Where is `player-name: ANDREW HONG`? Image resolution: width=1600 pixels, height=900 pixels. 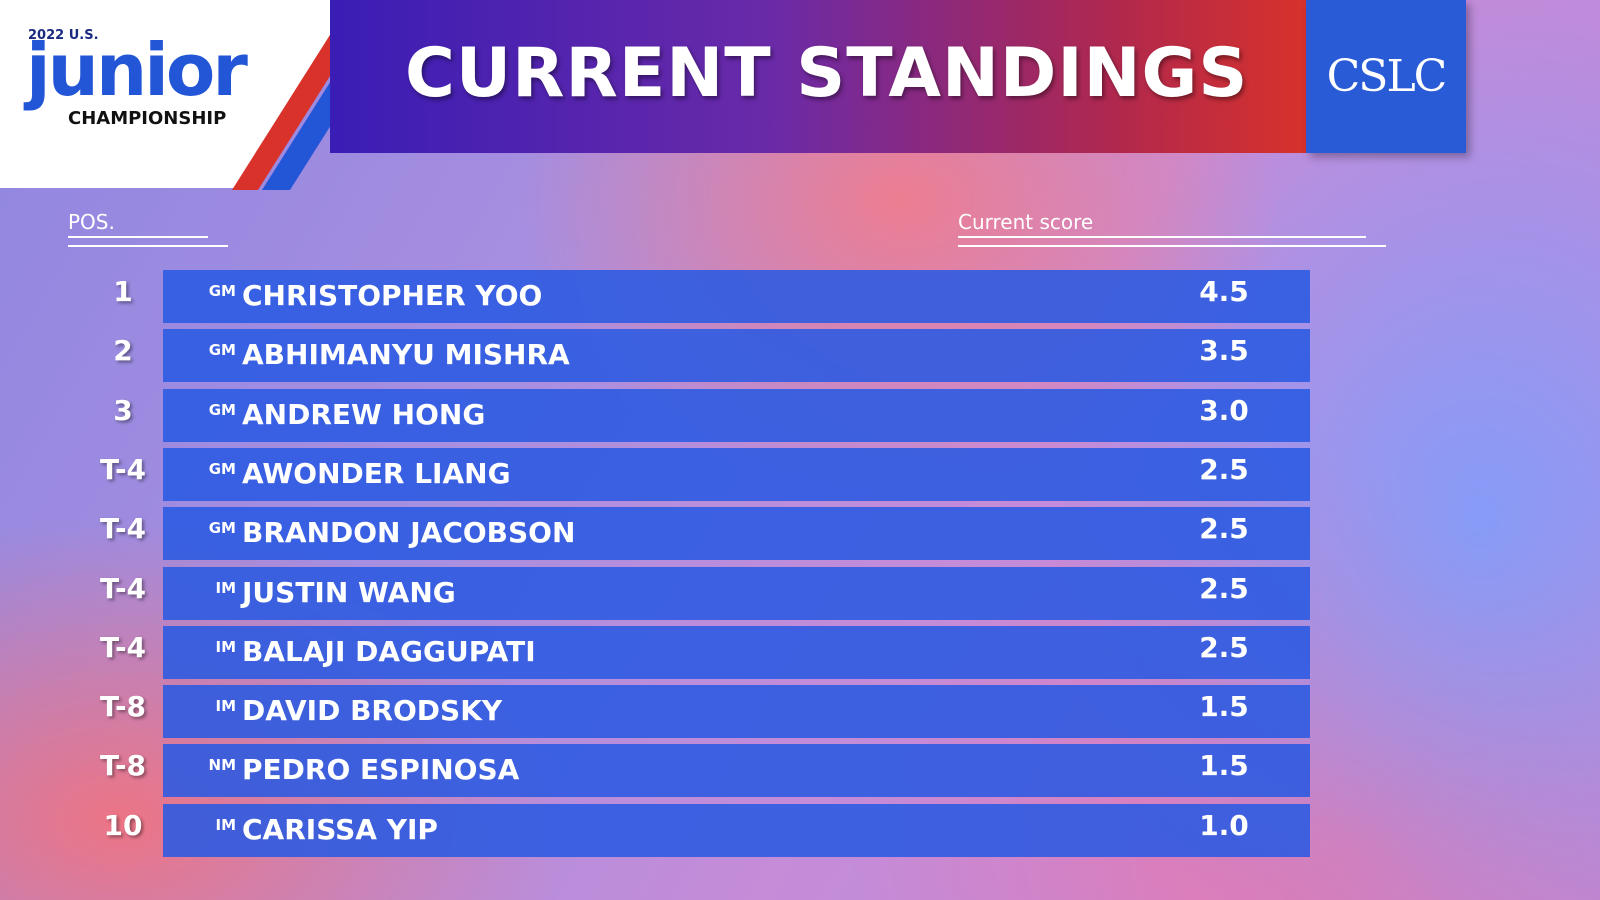
player-name: ANDREW HONG is located at coordinates (364, 414).